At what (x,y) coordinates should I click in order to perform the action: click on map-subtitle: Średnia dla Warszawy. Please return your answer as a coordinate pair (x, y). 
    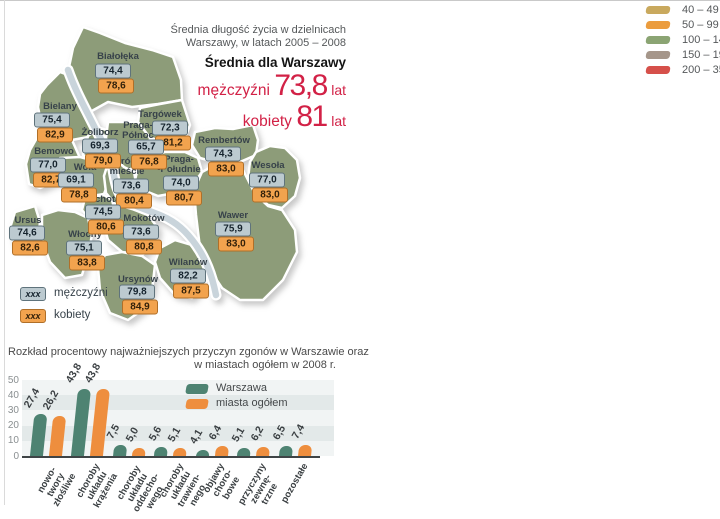
    Looking at the image, I should click on (275, 63).